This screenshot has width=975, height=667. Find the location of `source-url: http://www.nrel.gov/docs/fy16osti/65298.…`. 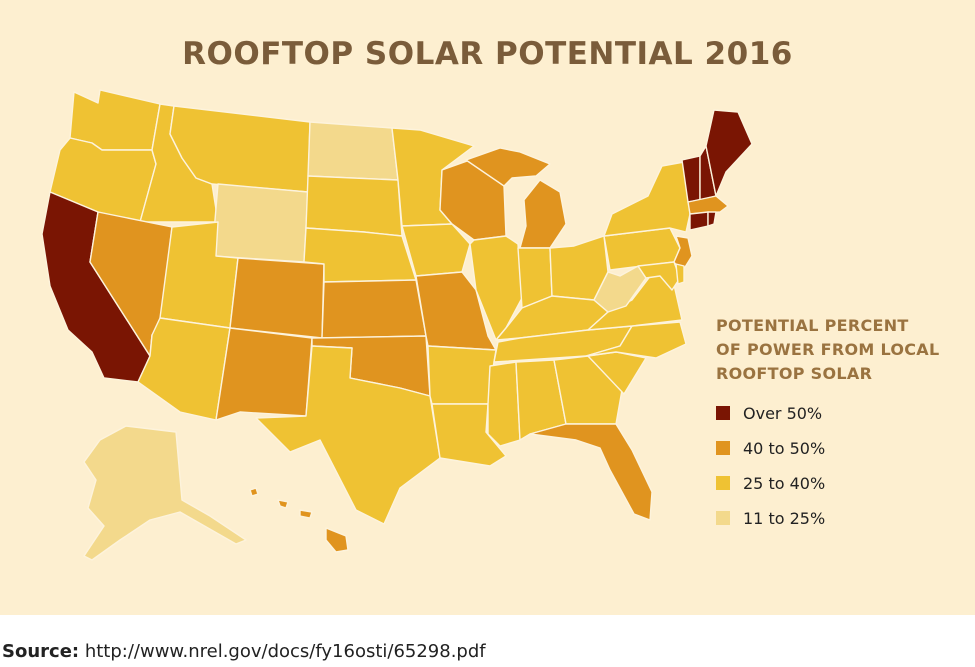

source-url: http://www.nrel.gov/docs/fy16osti/65298.… is located at coordinates (285, 651).